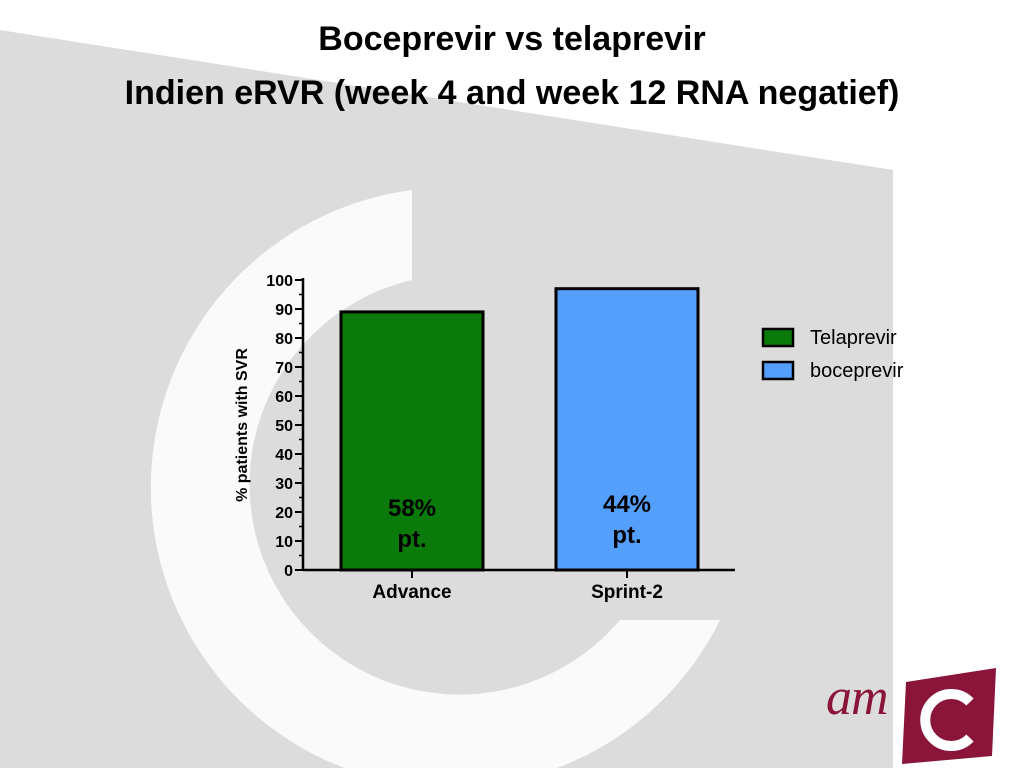  Describe the element at coordinates (412, 441) in the screenshot. I see `bar-advance` at that location.